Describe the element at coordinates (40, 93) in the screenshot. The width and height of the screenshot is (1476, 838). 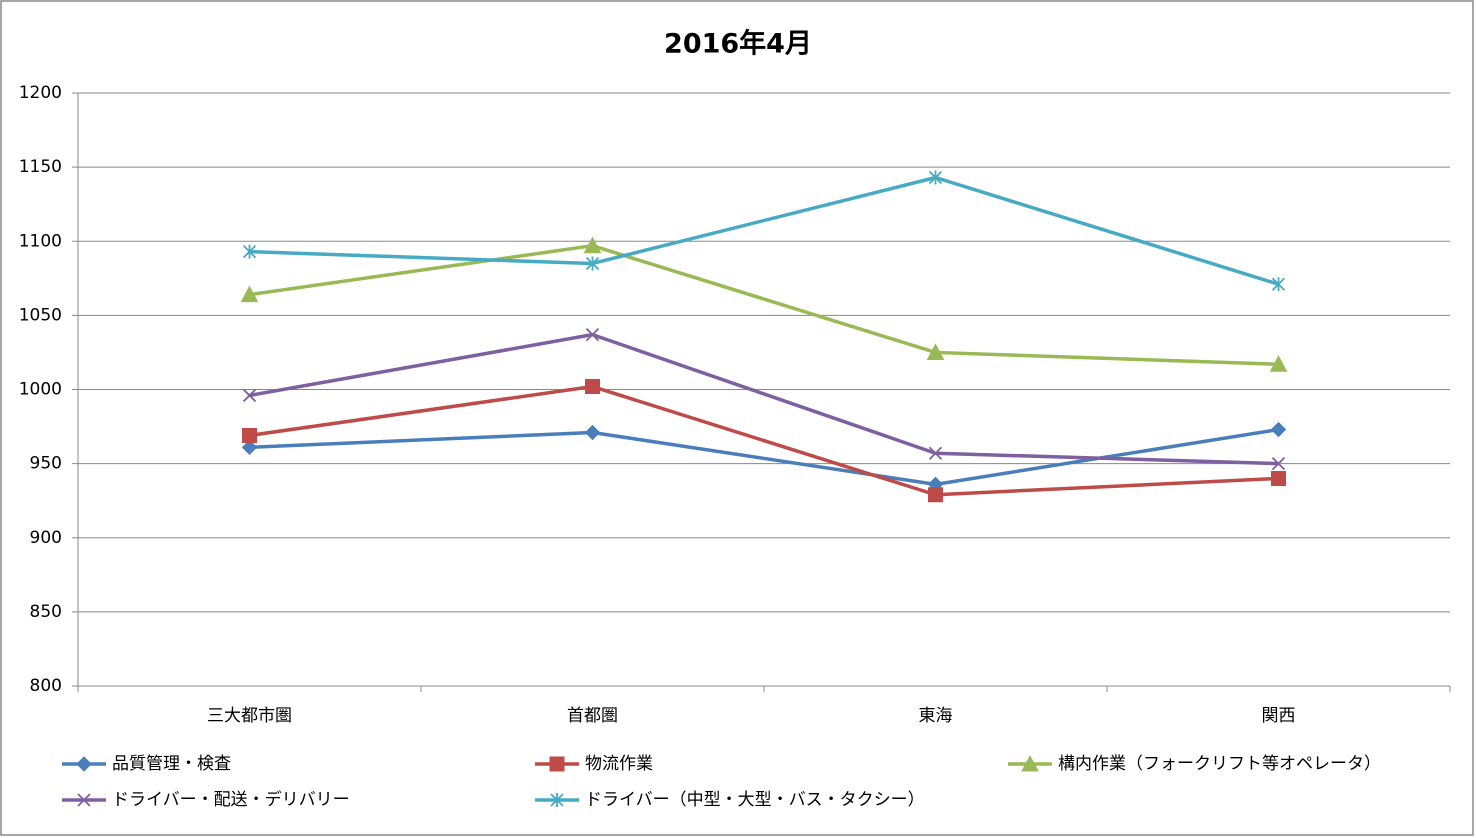
I see `y-tick-label: 1200` at that location.